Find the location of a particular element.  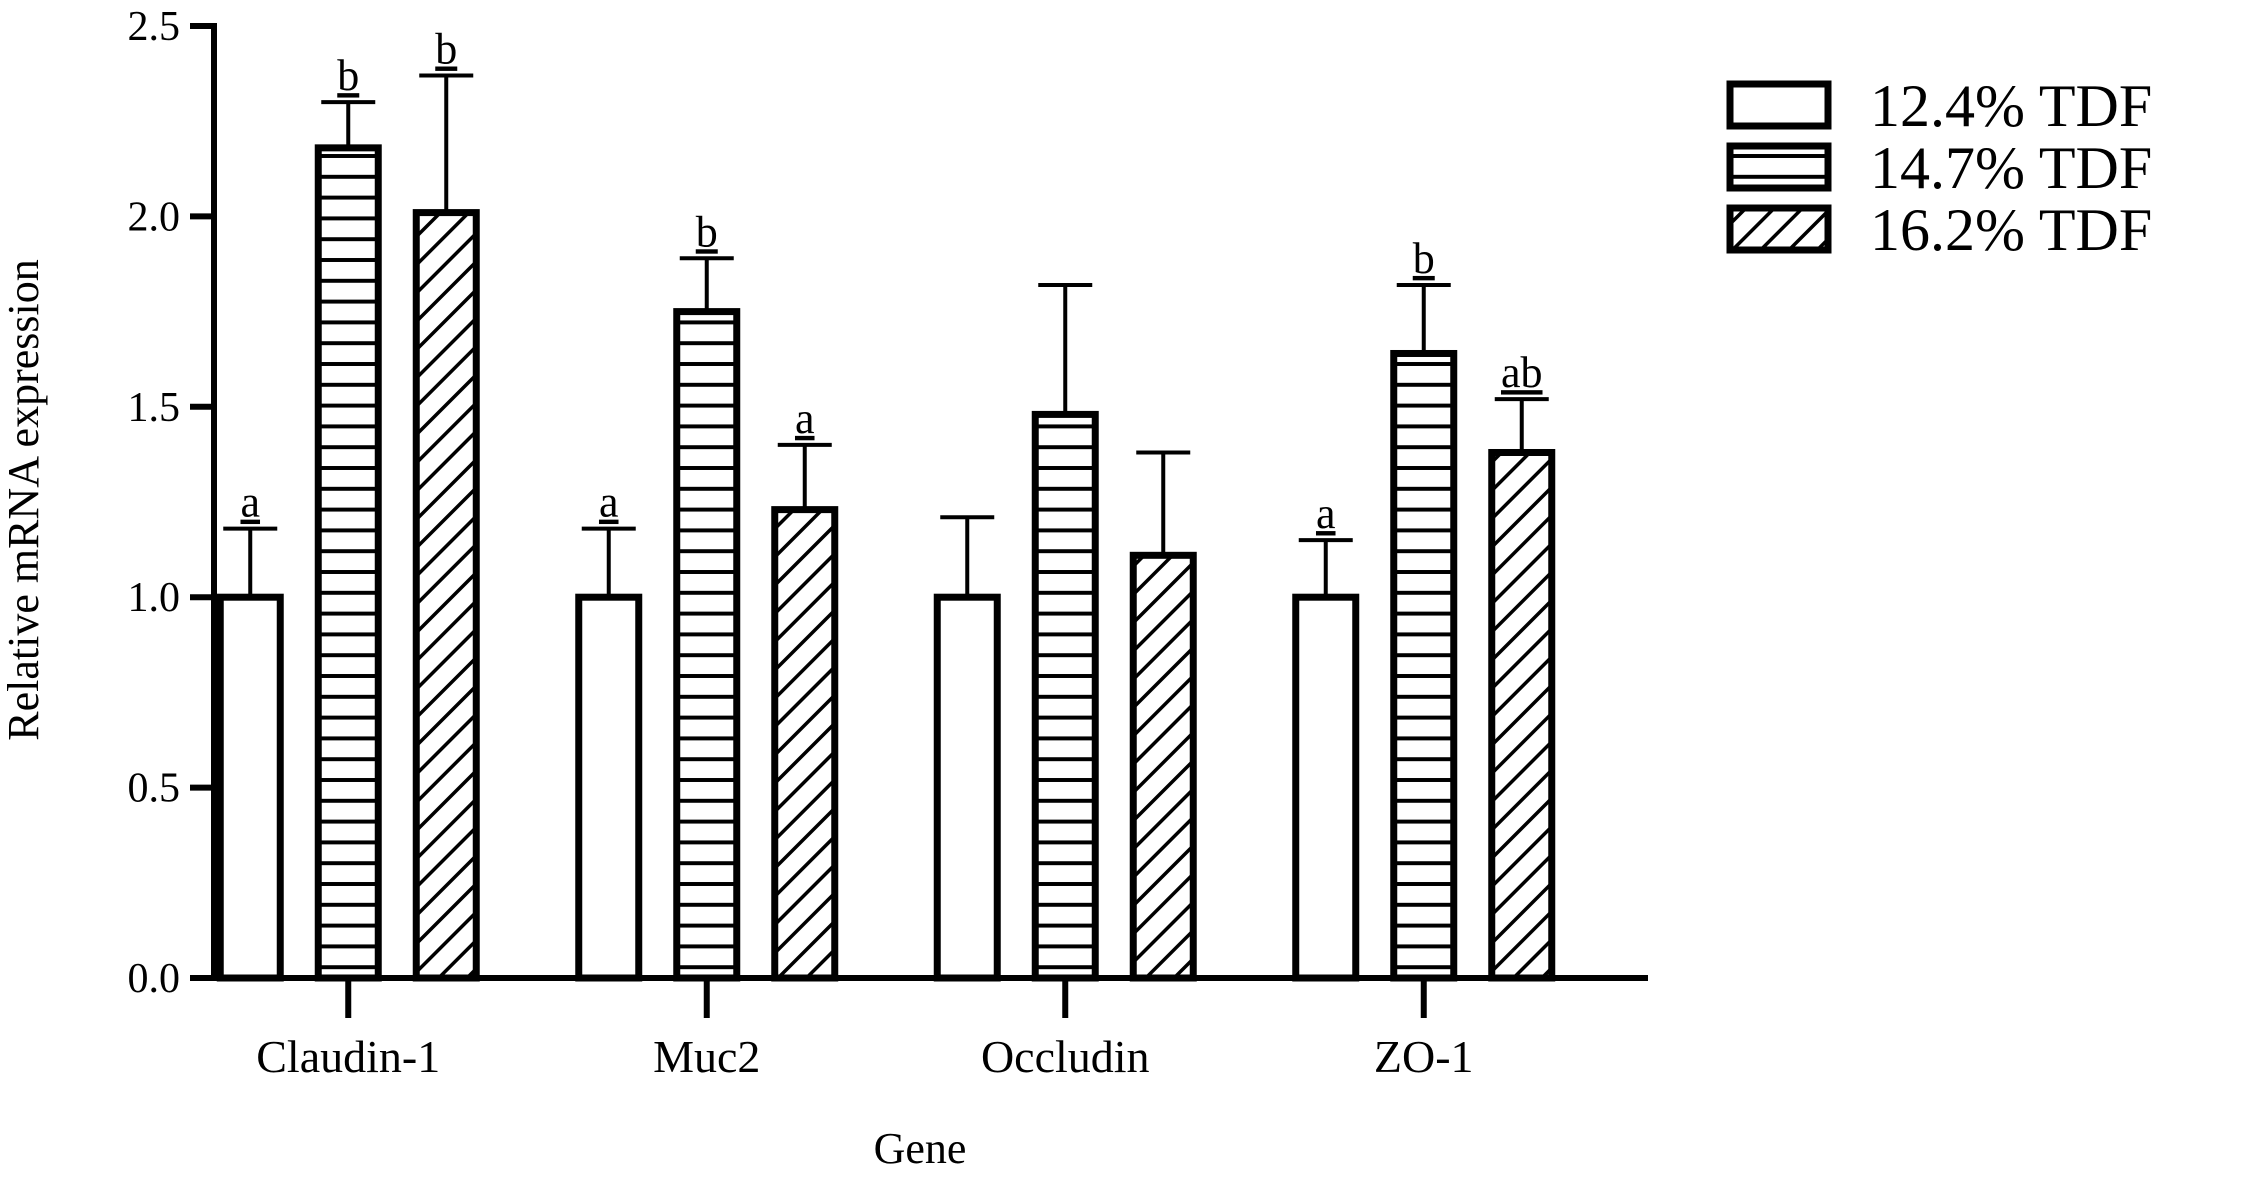

legend-label: 14.7% TDF is located at coordinates (2011, 168).